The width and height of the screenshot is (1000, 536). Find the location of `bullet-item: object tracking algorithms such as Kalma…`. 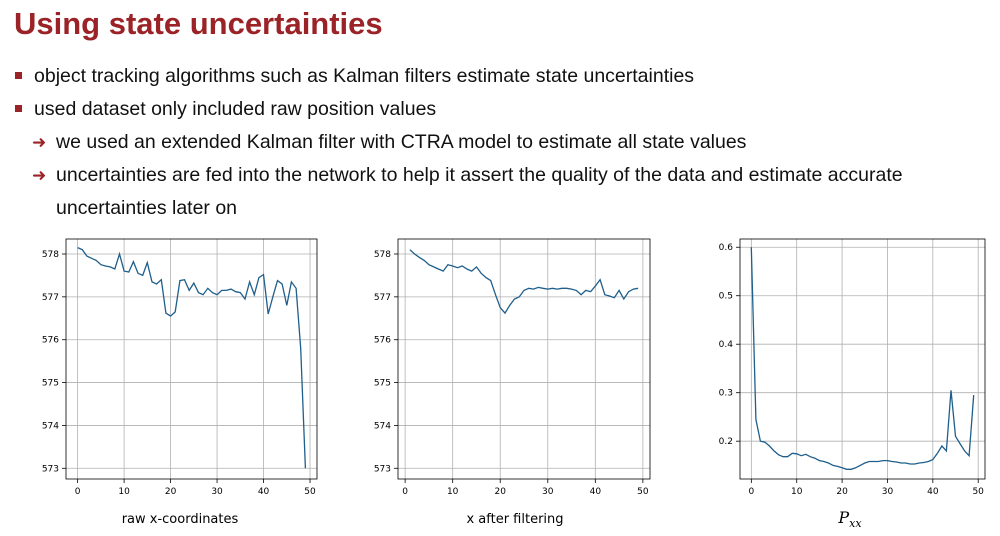

bullet-item: object tracking algorithms such as Kalma… is located at coordinates (504, 76).